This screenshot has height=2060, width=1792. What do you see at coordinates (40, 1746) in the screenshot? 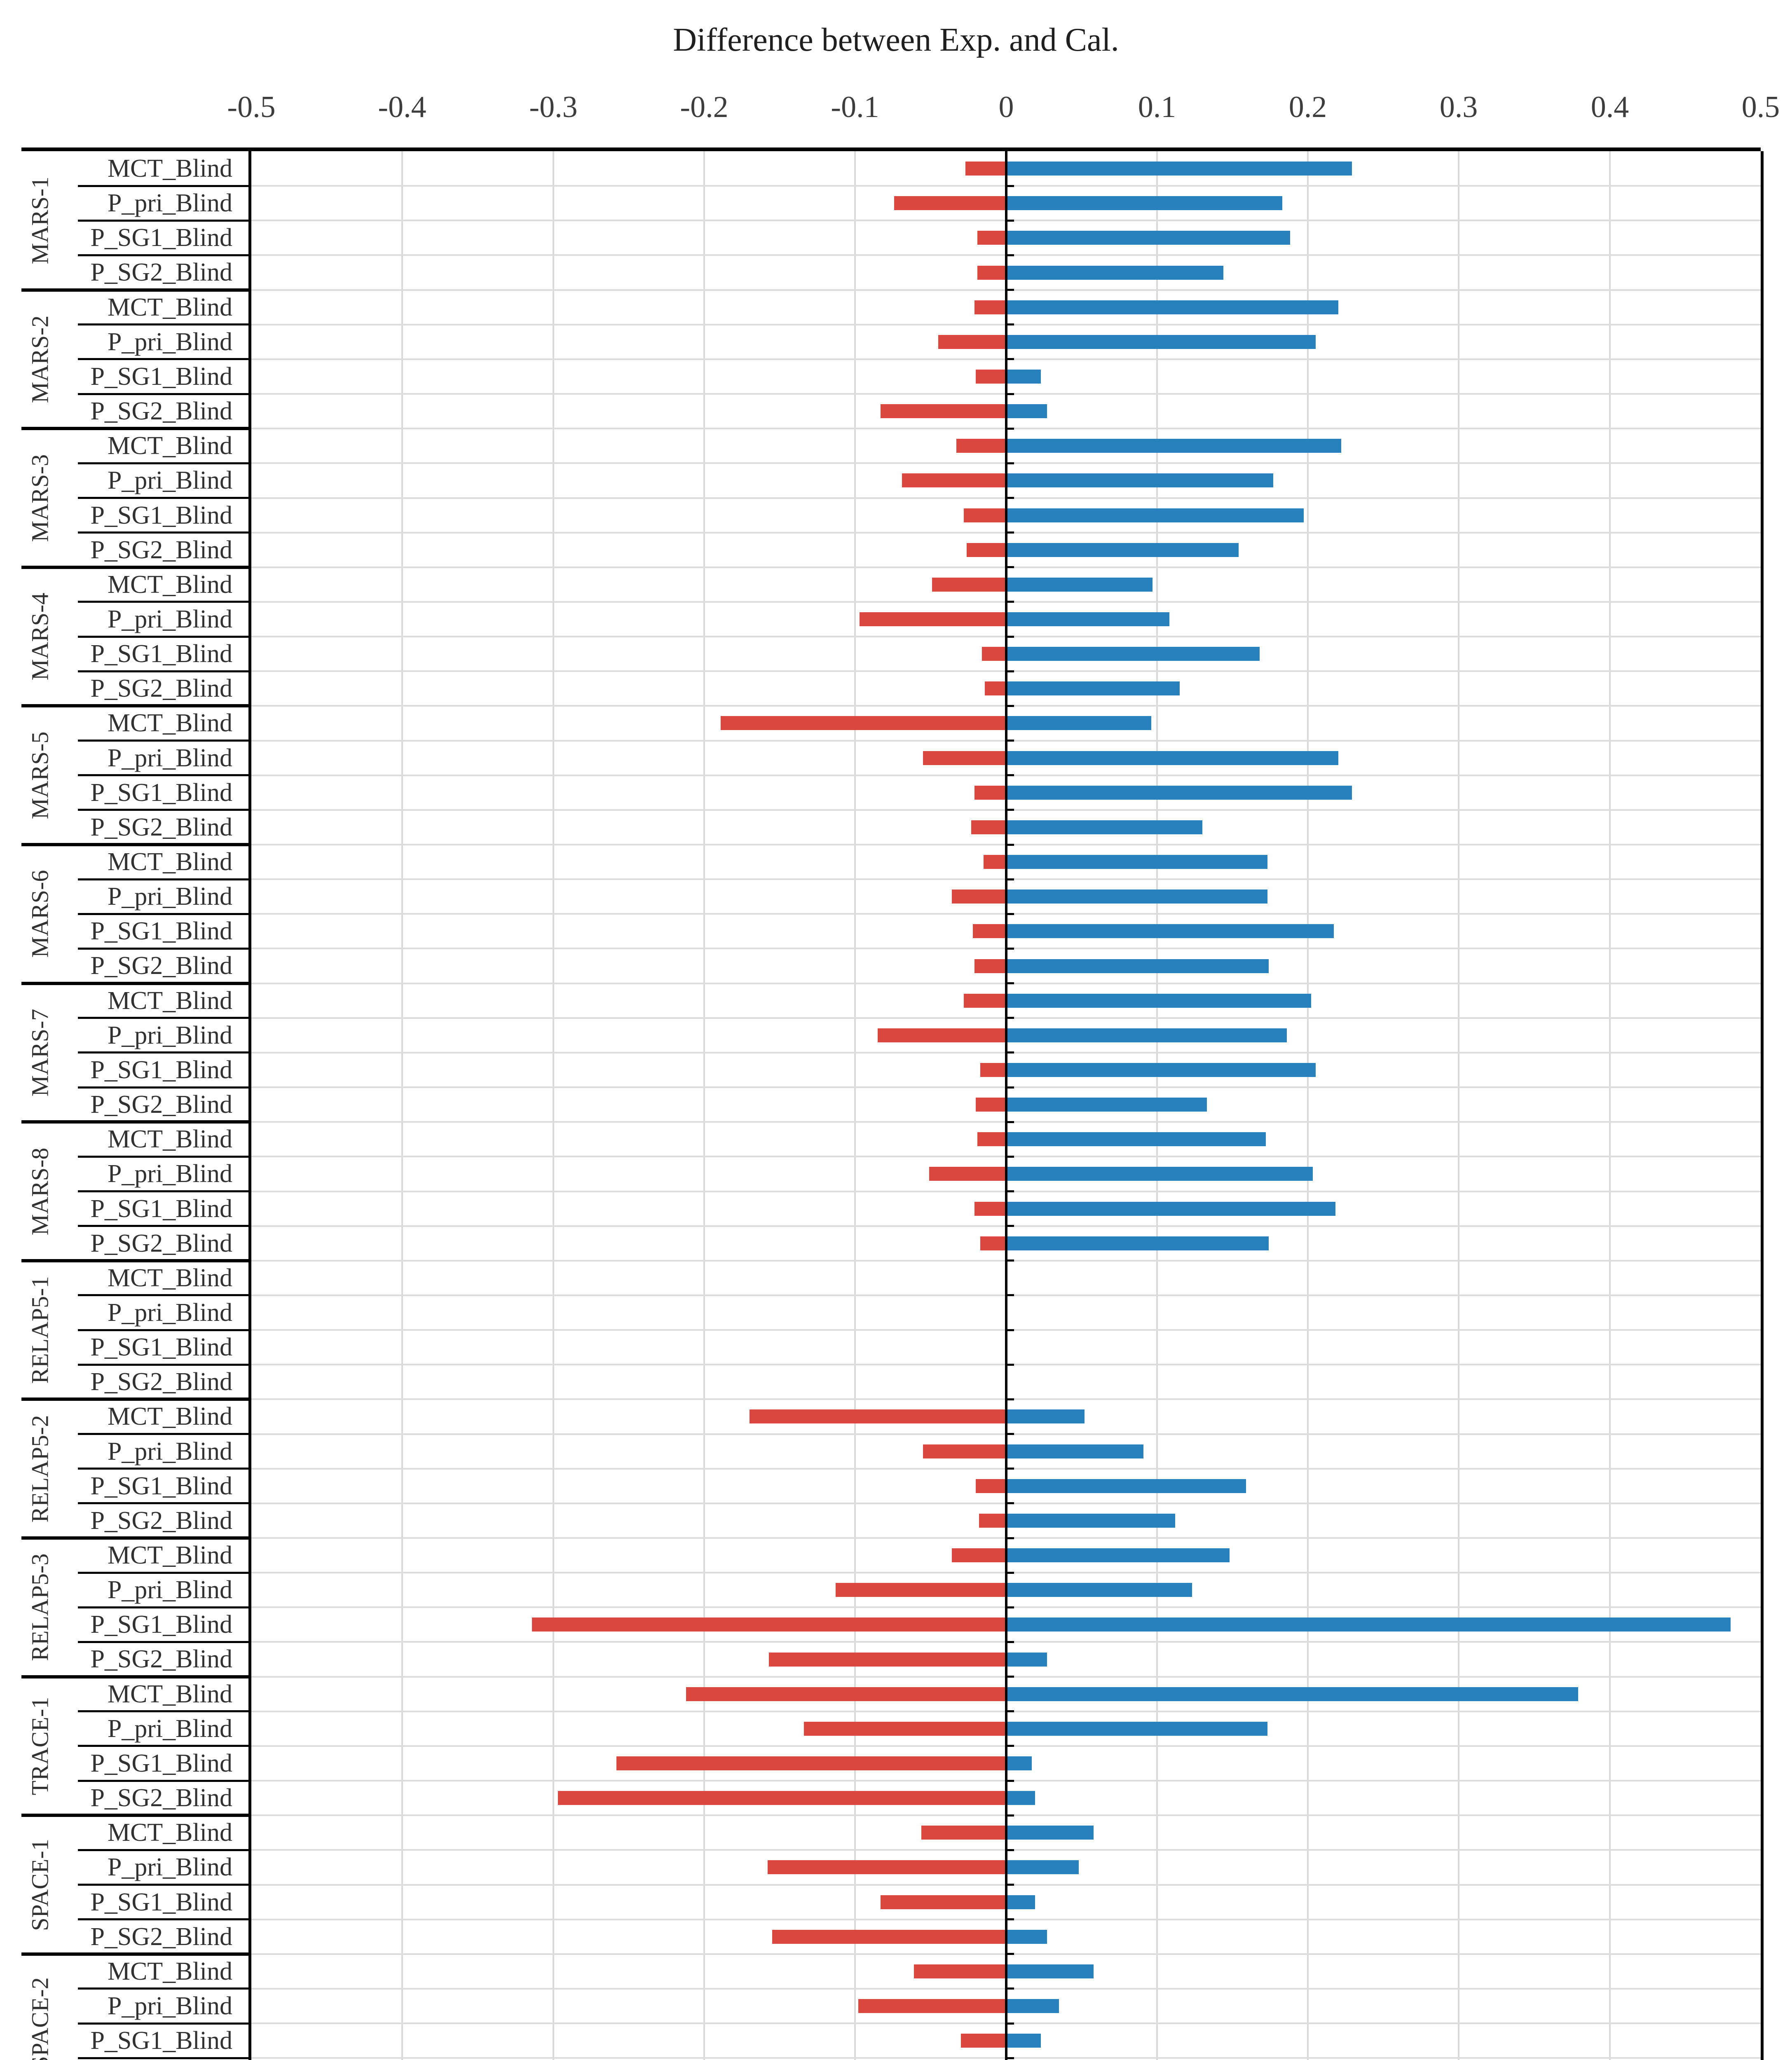
I see `group-label: TRACE-1` at bounding box center [40, 1746].